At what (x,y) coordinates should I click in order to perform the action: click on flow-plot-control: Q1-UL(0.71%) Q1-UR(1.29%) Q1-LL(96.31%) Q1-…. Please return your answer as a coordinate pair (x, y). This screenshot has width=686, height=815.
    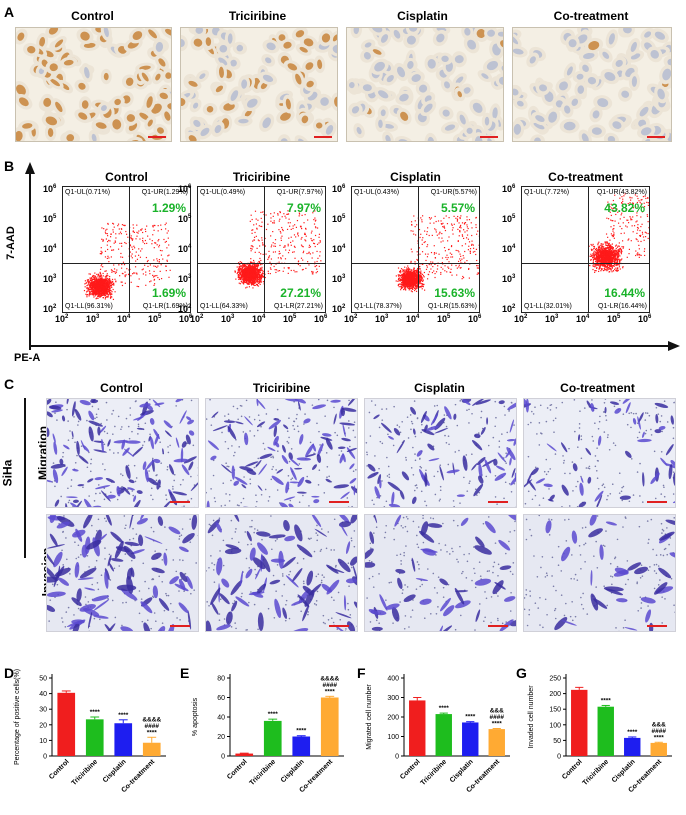
    Looking at the image, I should click on (126, 249).